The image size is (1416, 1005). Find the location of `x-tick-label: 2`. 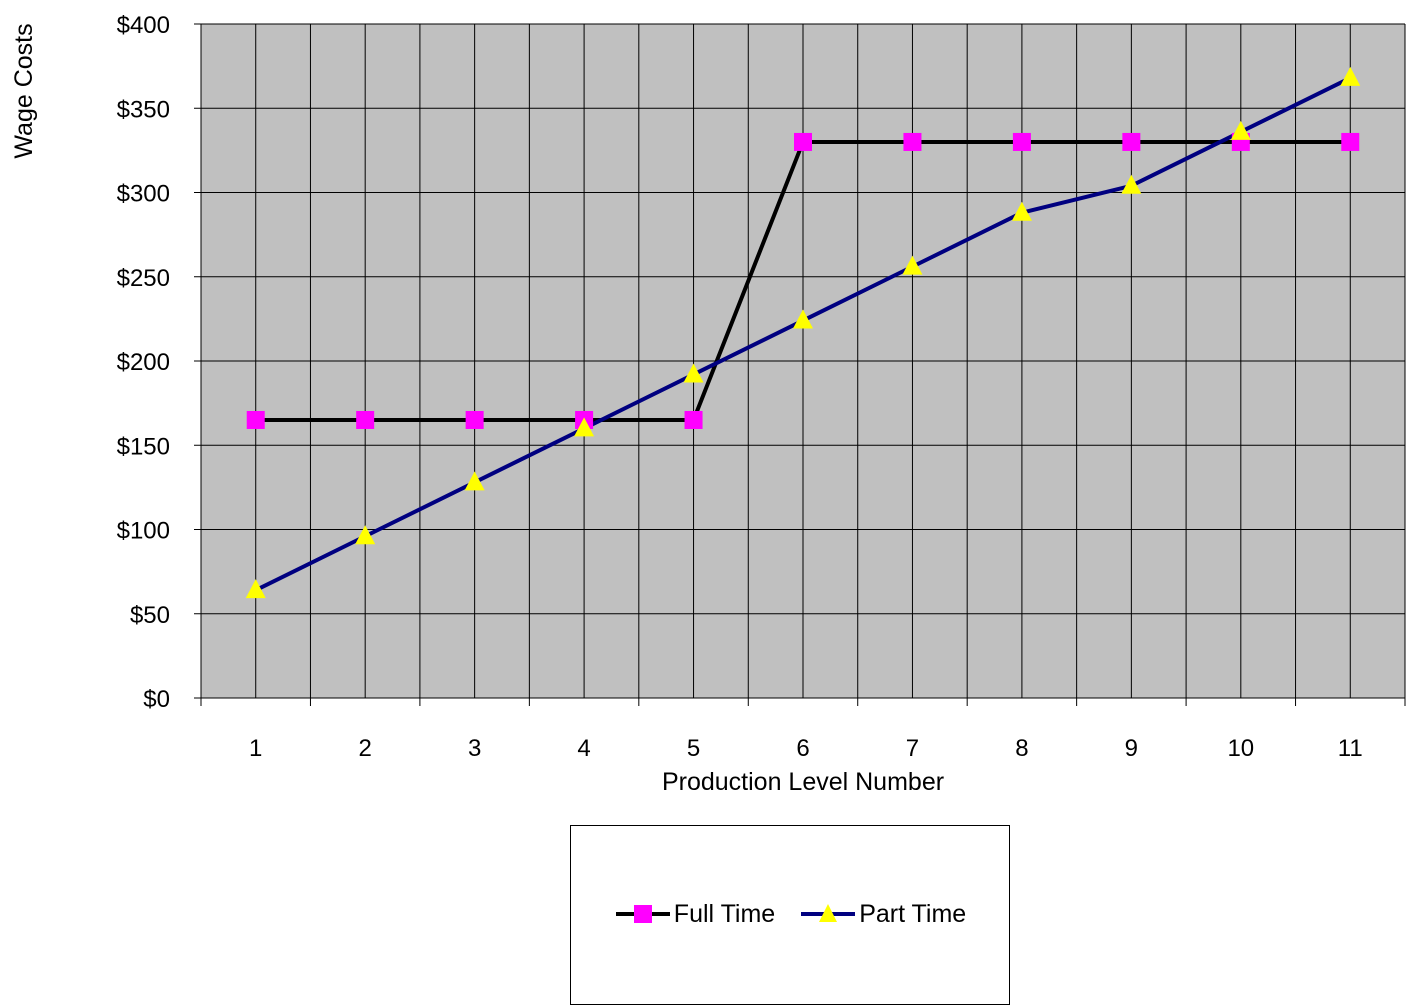

x-tick-label: 2 is located at coordinates (365, 748).